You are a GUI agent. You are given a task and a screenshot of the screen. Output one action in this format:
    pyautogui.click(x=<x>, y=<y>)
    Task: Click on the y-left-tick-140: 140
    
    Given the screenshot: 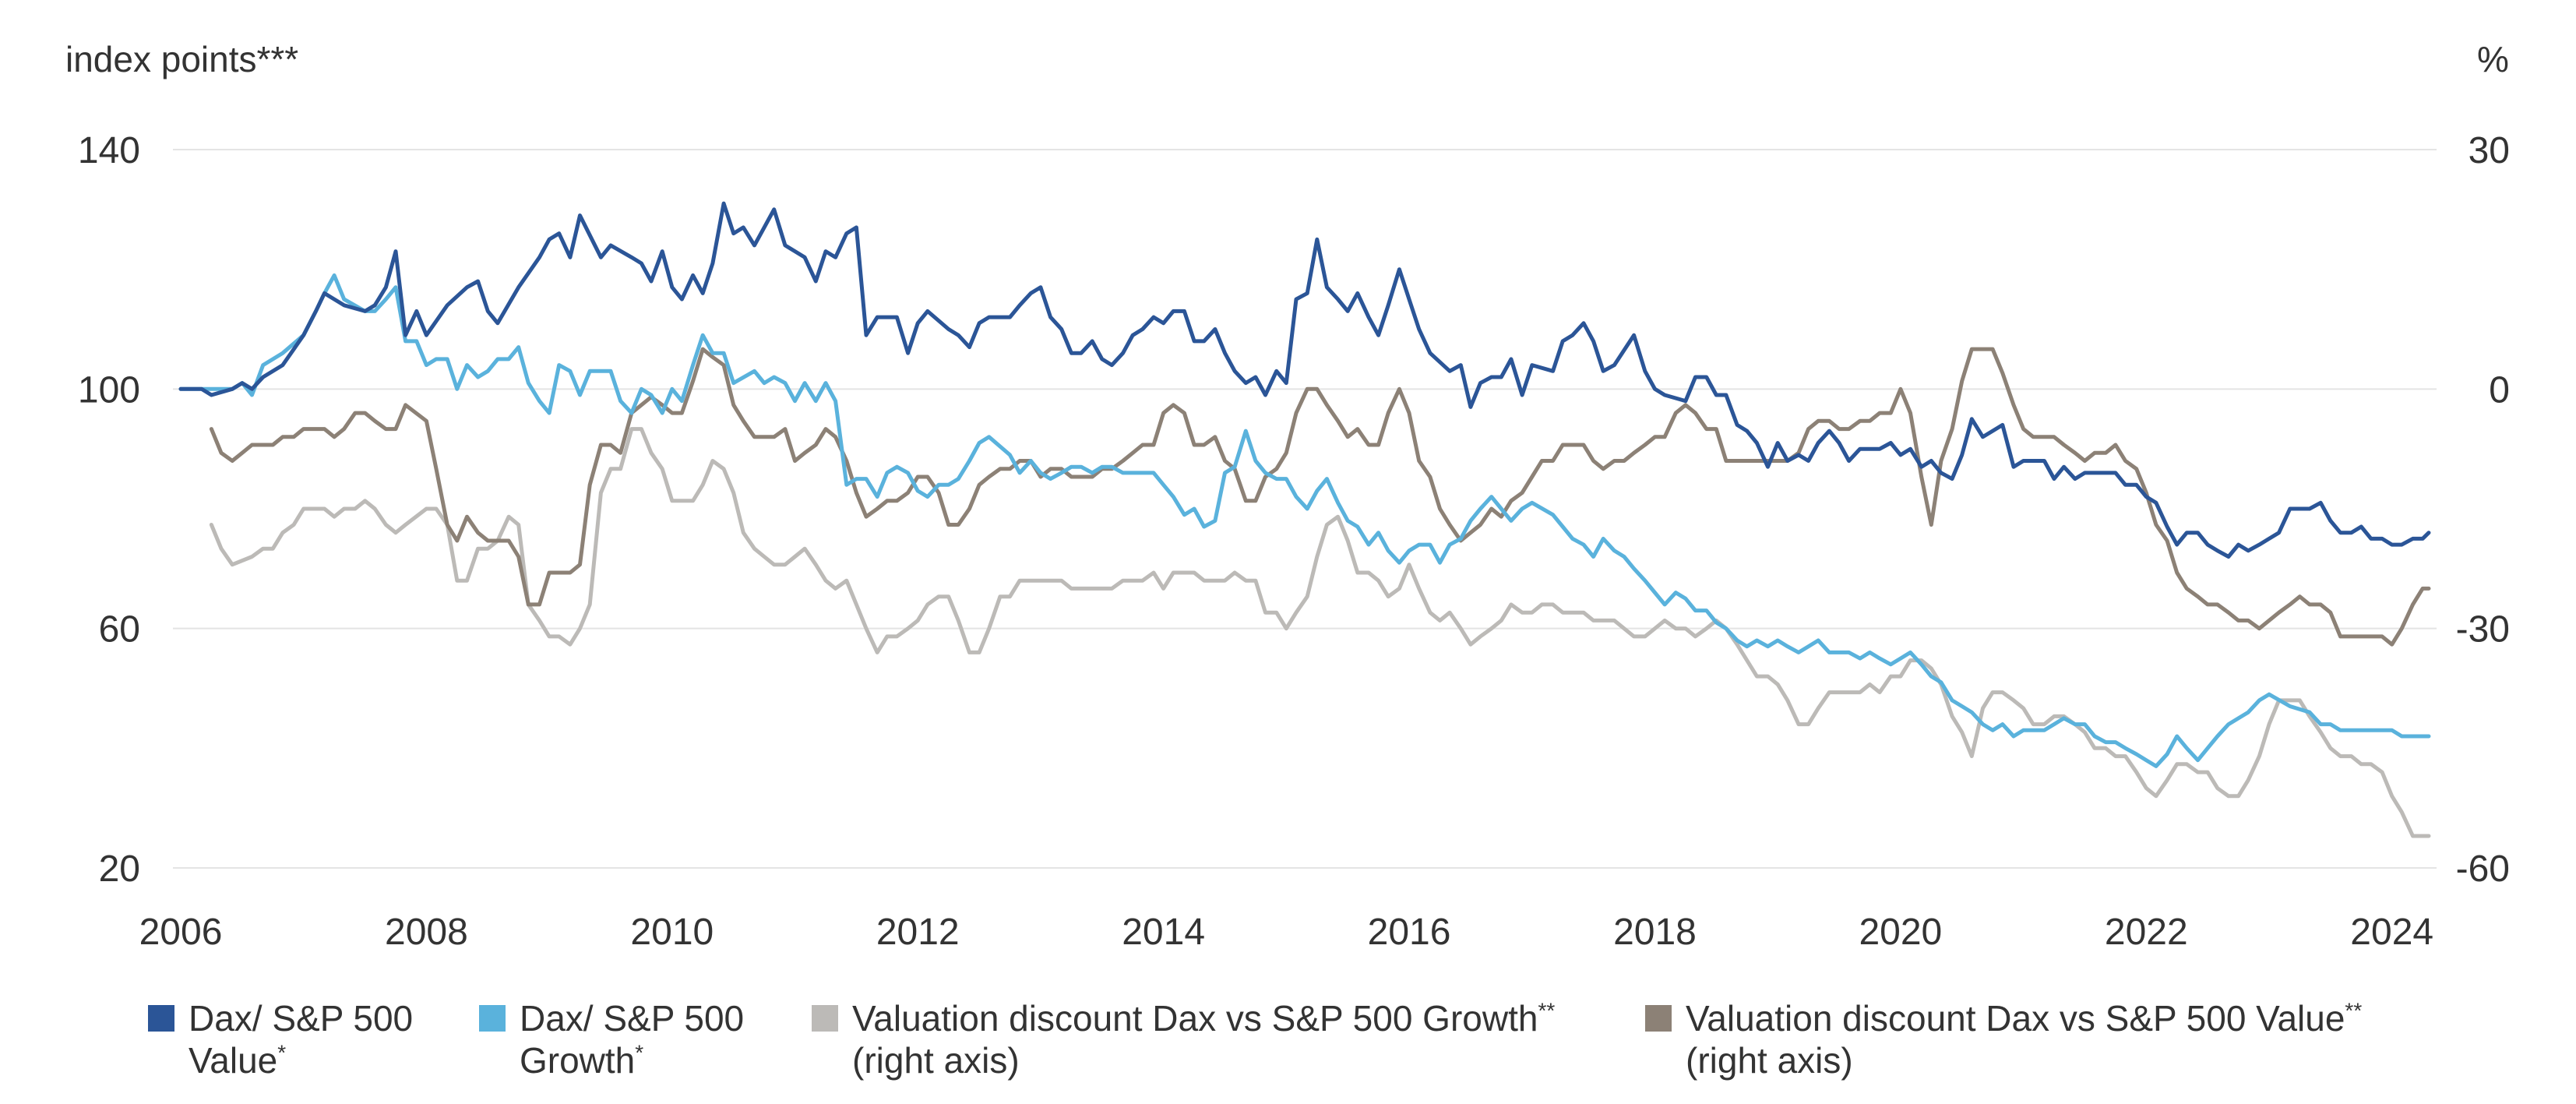 What is the action you would take?
    pyautogui.click(x=109, y=151)
    